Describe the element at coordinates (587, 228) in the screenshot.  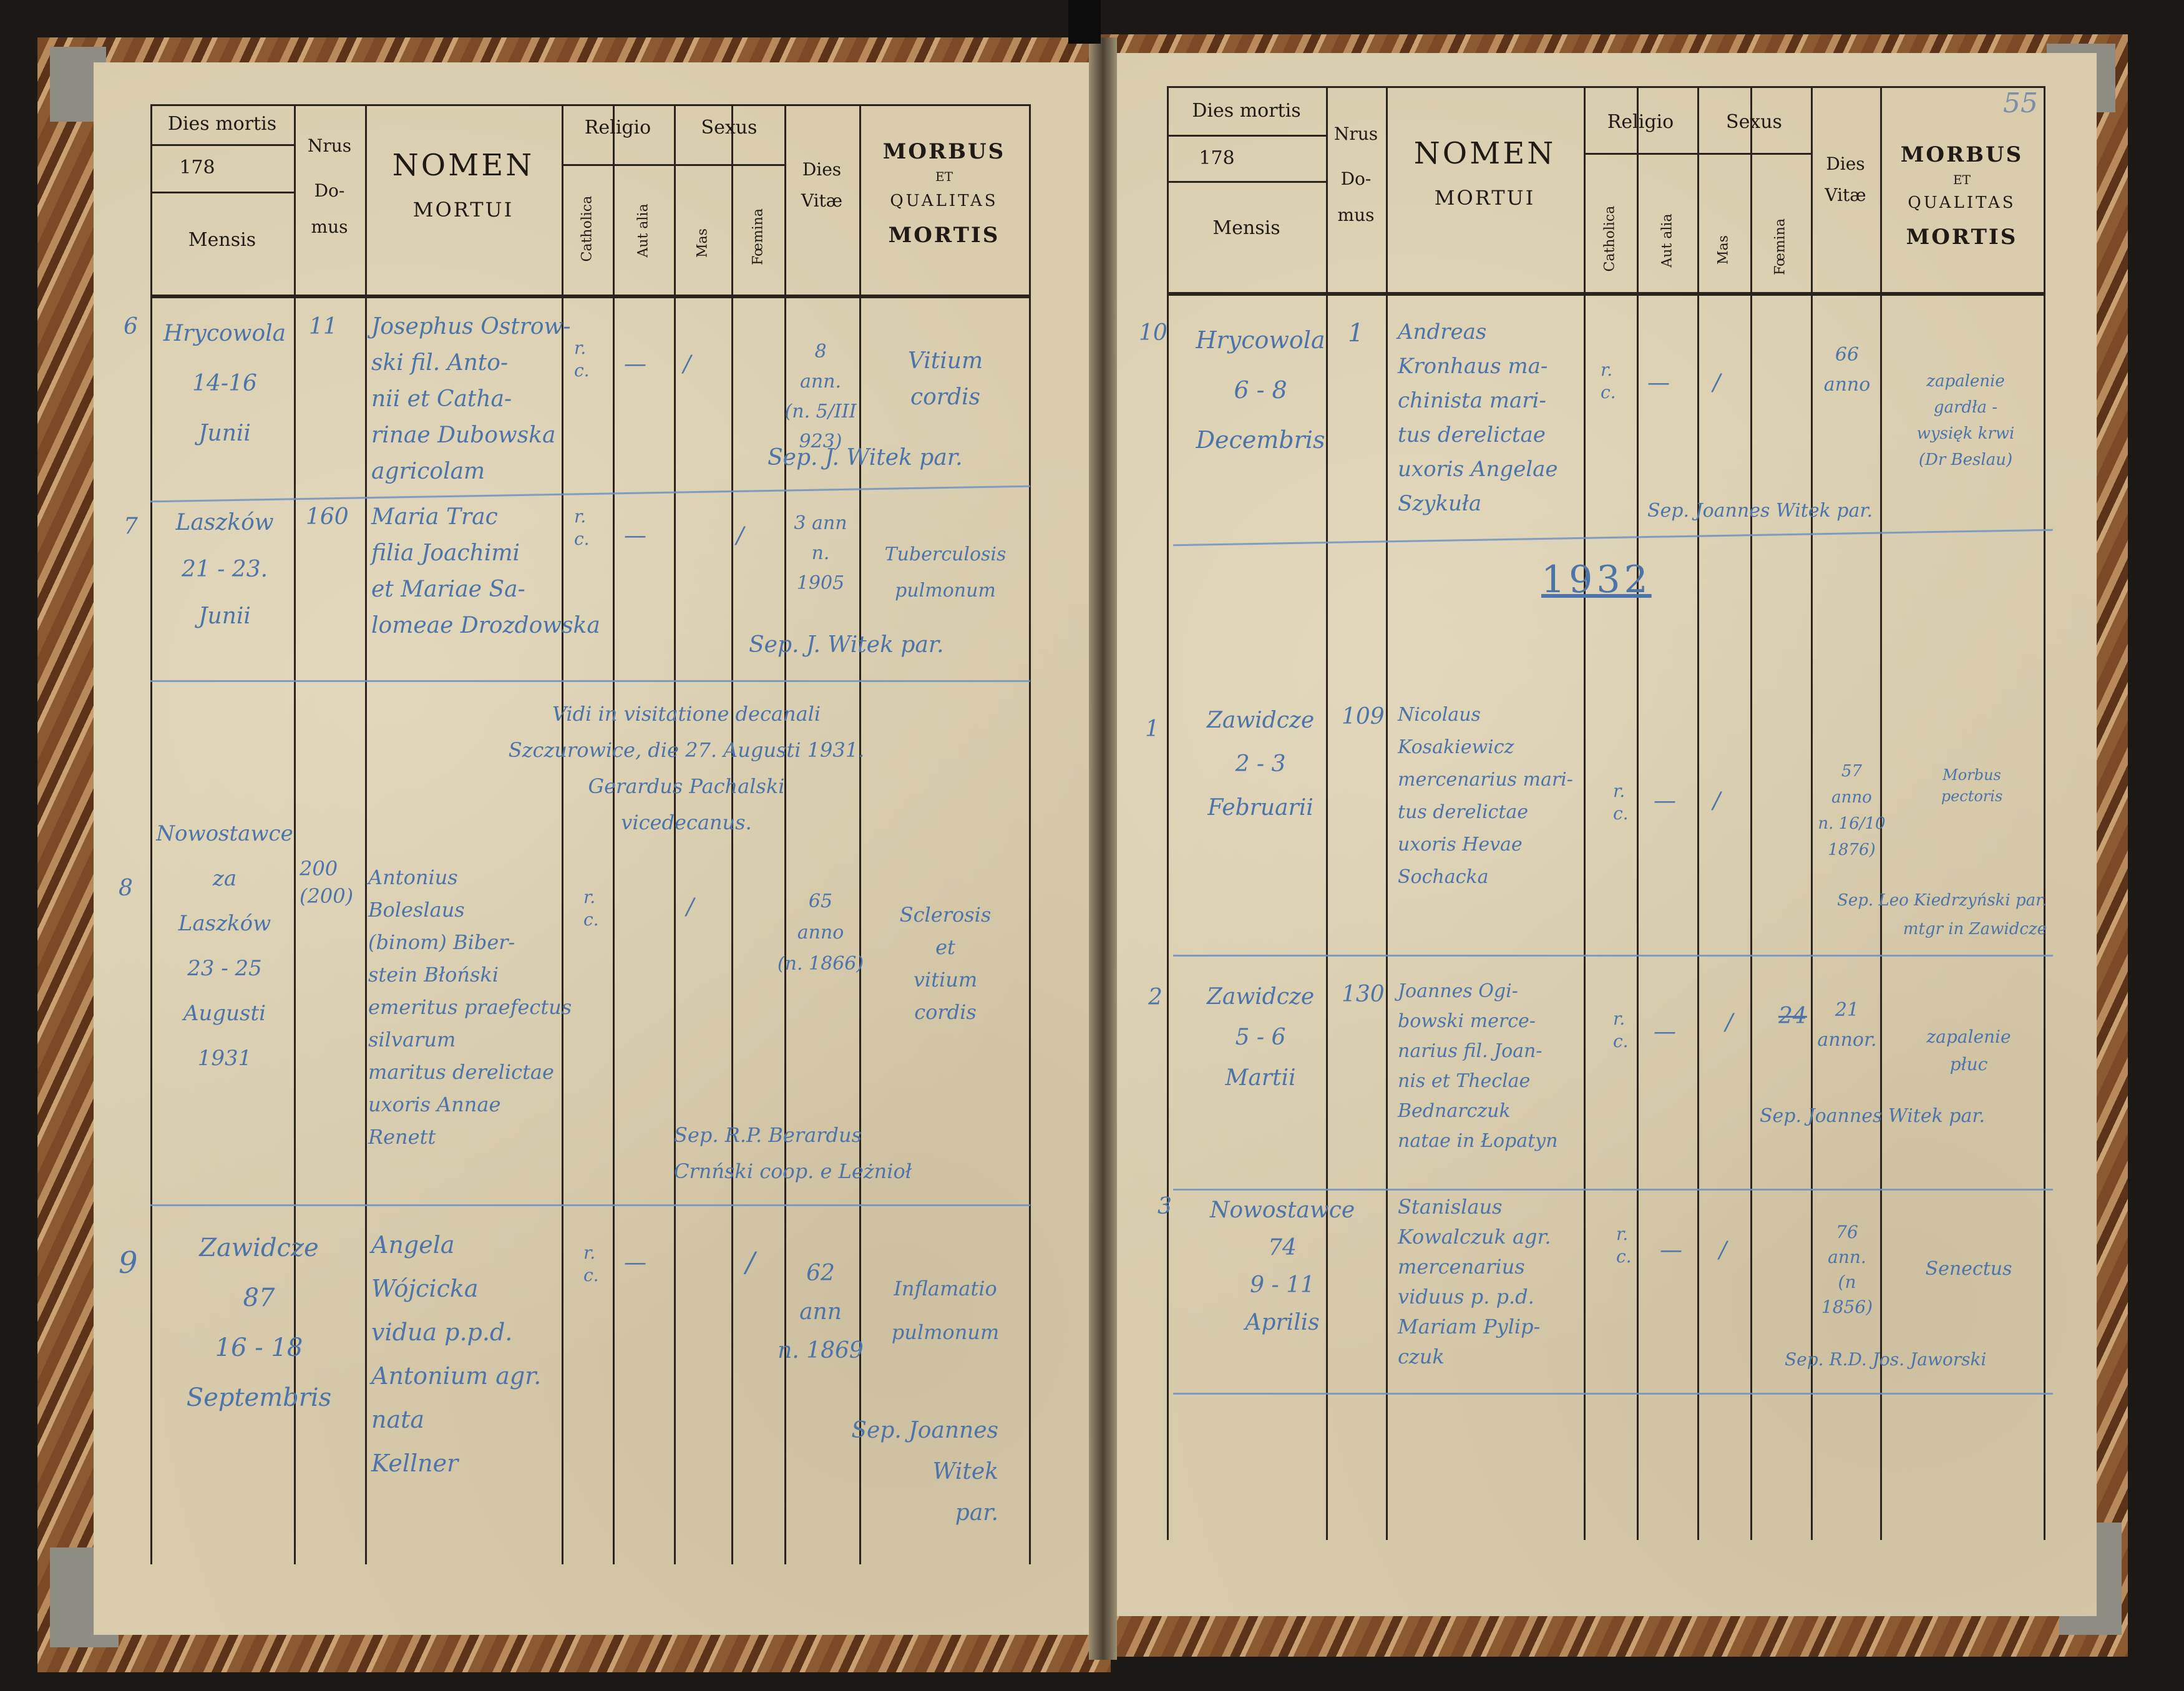
I see `header-catholica: Catholica` at that location.